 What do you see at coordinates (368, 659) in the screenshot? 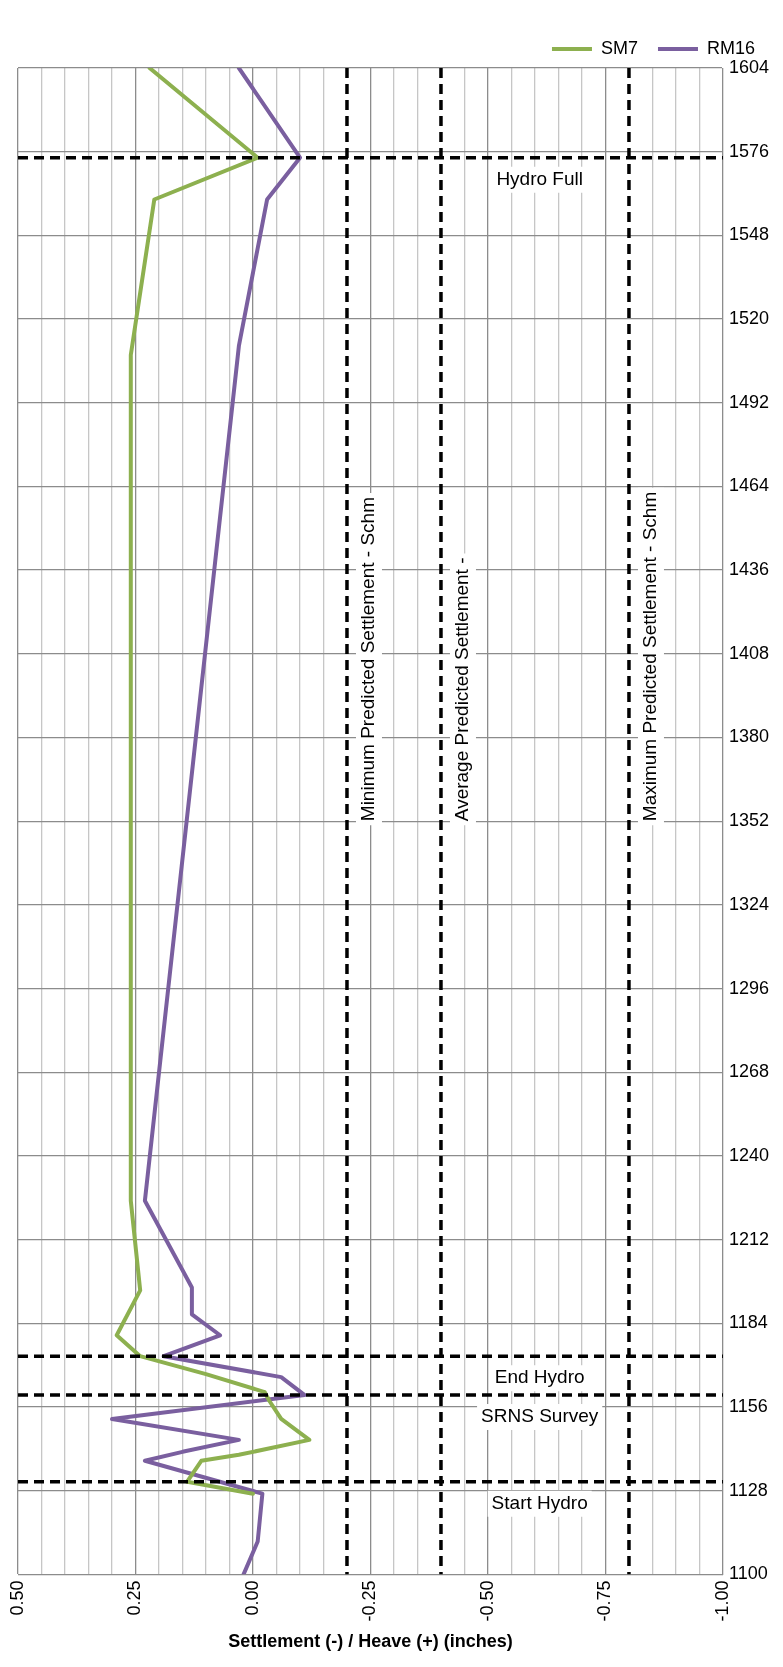
I see `ref-line-label: Minimum Predicted Settlement - Schm` at bounding box center [368, 659].